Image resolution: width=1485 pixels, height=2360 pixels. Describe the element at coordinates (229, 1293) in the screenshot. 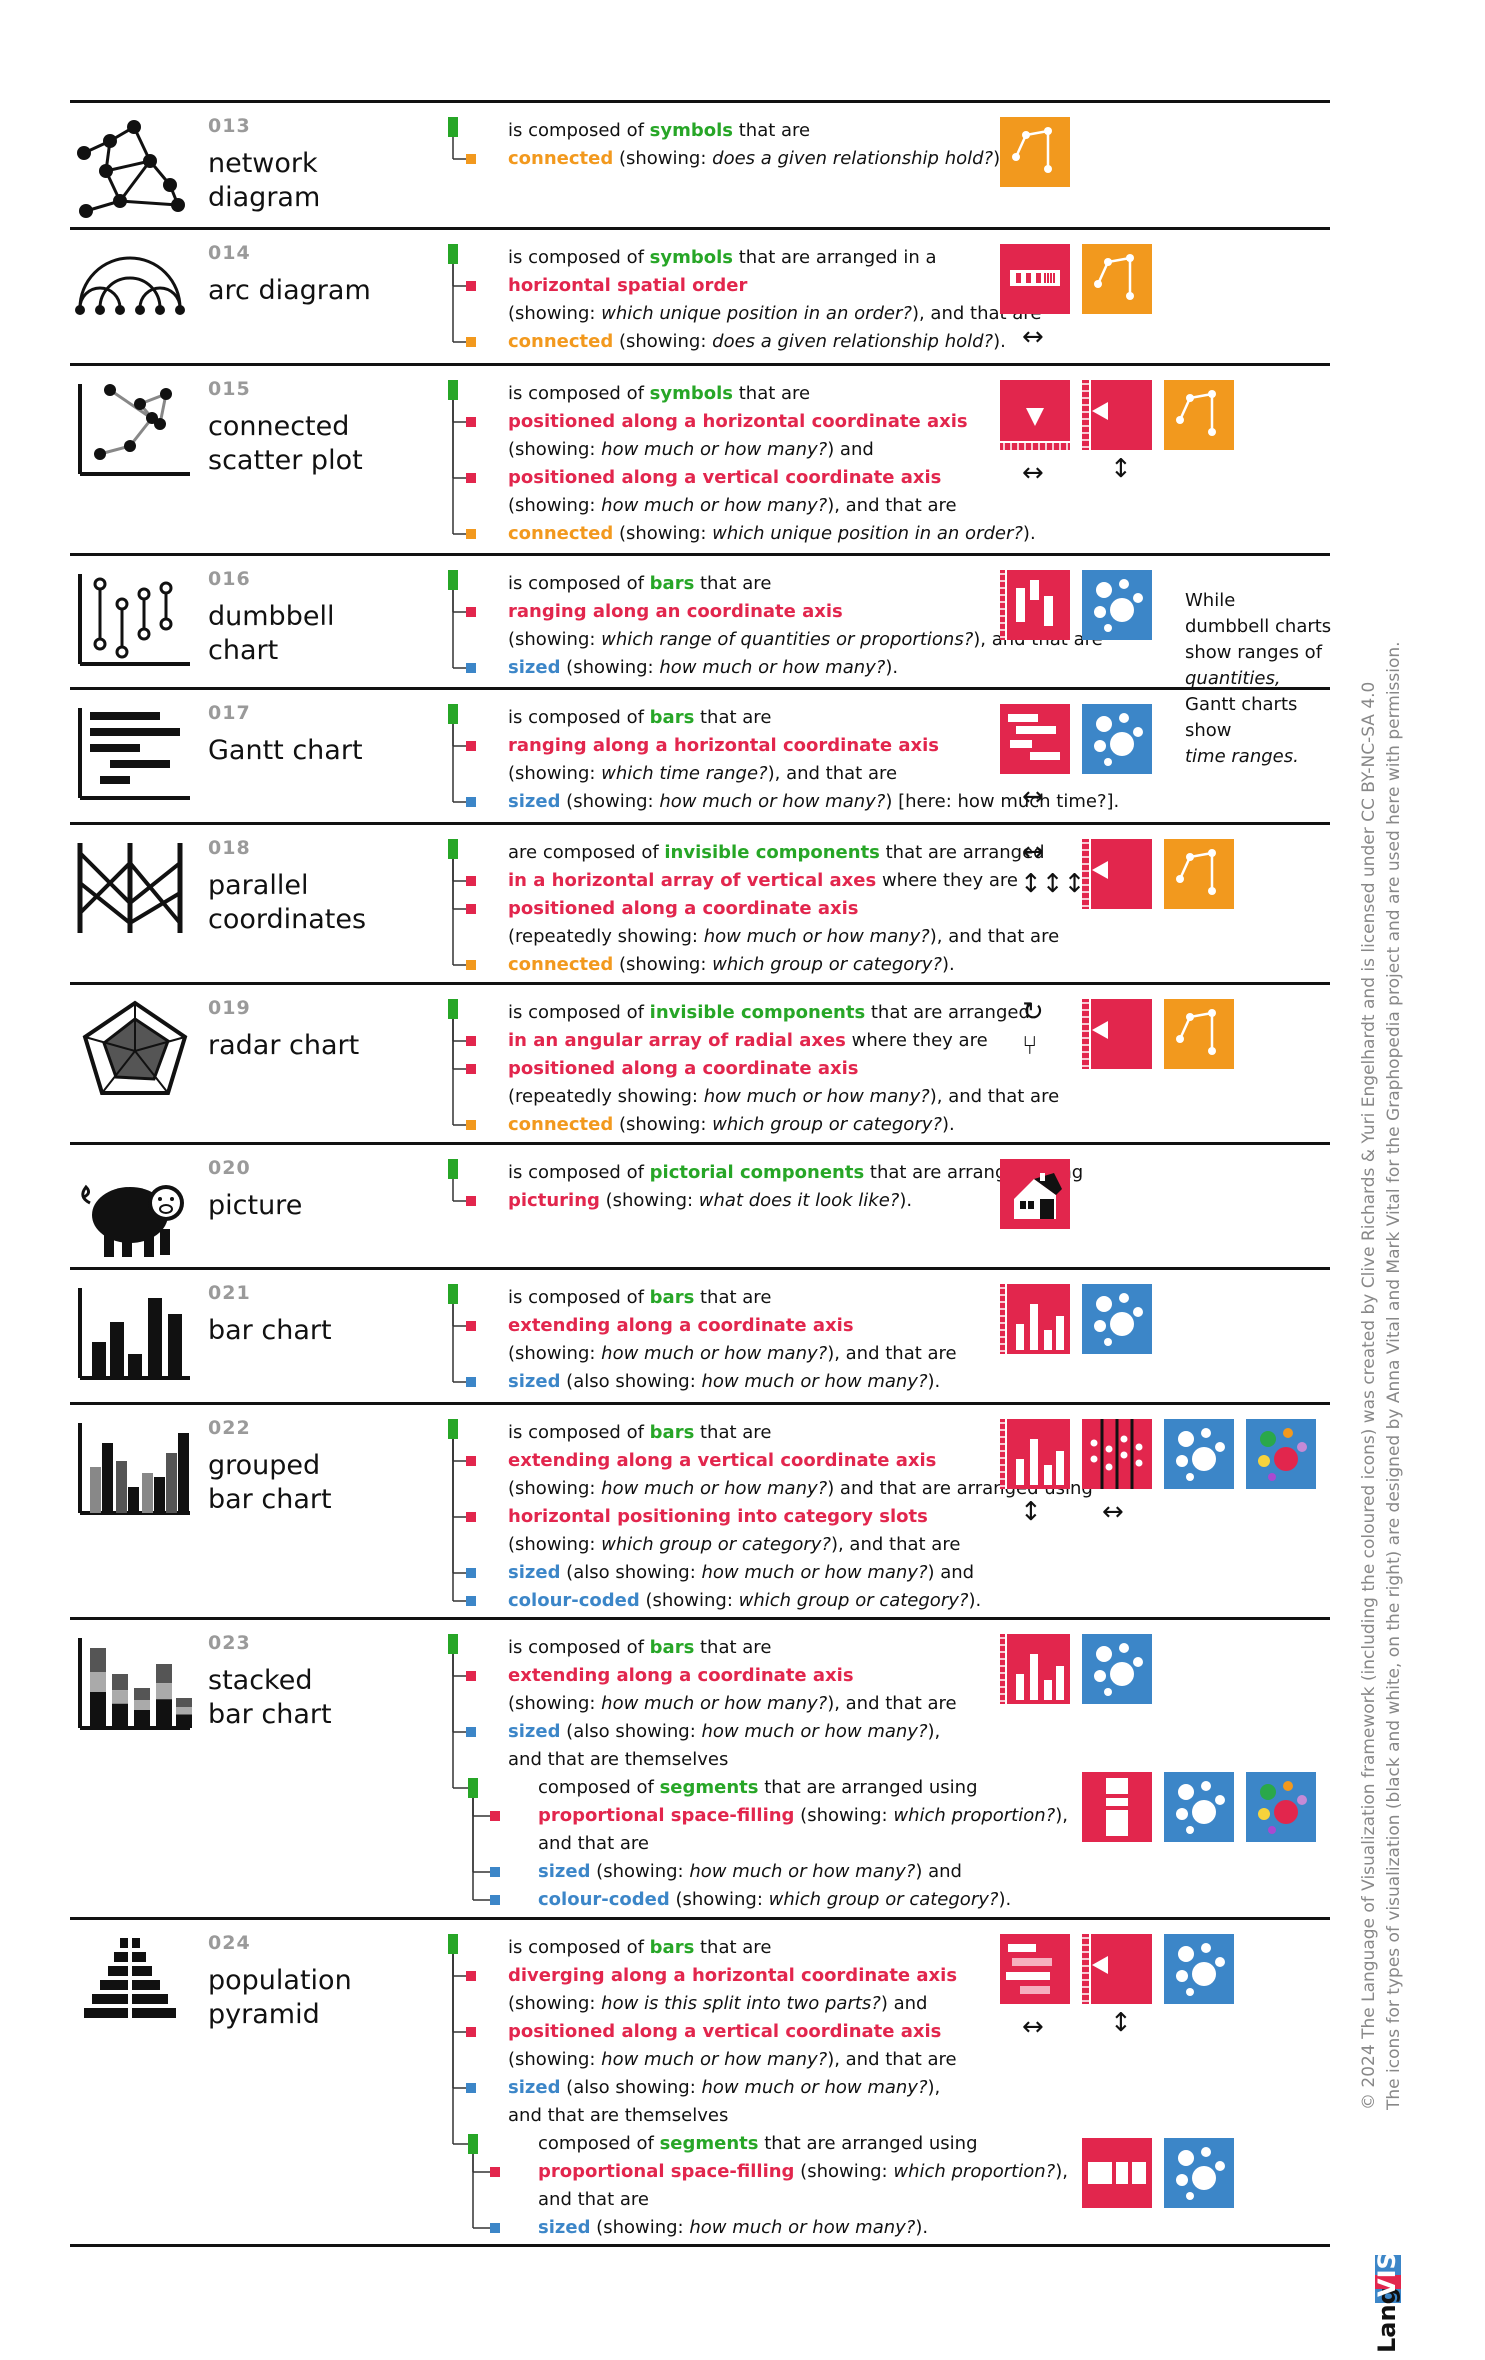

I see `type-number: 021` at that location.